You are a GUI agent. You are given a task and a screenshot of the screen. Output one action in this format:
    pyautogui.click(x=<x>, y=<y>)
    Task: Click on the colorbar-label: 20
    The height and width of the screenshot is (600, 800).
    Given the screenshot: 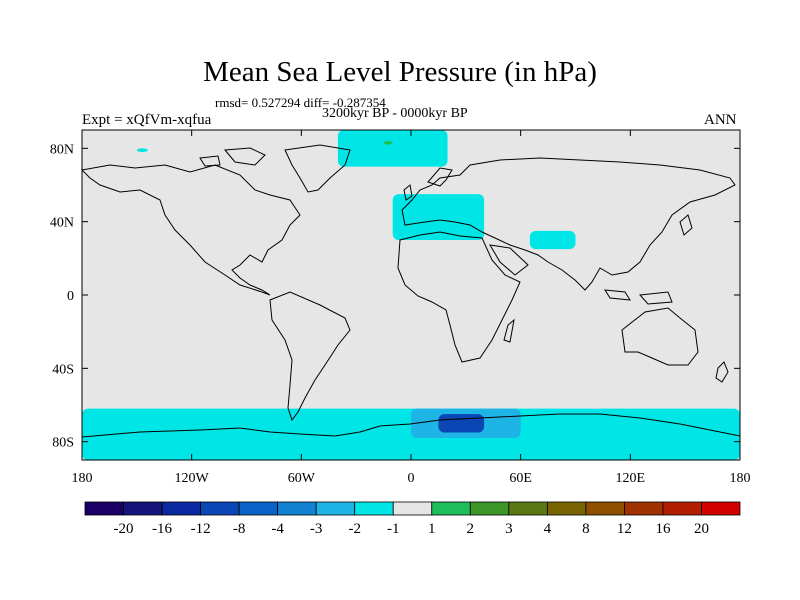 What is the action you would take?
    pyautogui.click(x=701, y=529)
    